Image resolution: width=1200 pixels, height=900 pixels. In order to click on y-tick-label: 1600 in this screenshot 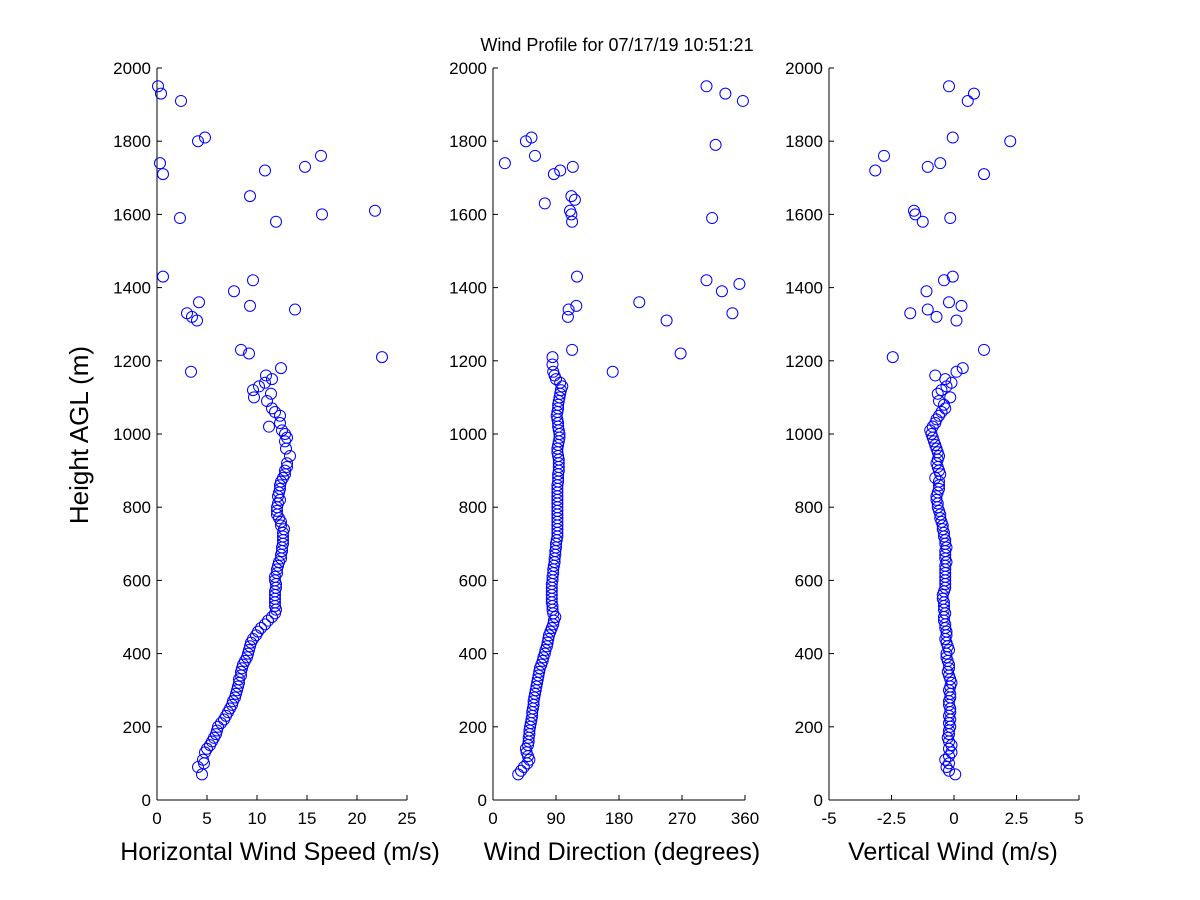, I will do `click(132, 214)`.